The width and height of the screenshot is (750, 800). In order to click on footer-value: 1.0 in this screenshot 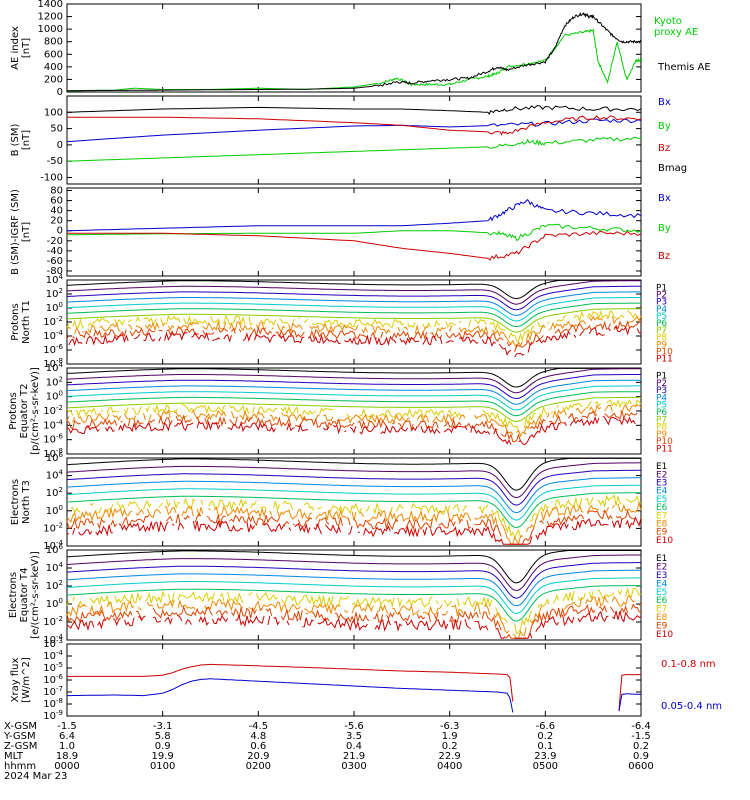, I will do `click(67, 746)`.